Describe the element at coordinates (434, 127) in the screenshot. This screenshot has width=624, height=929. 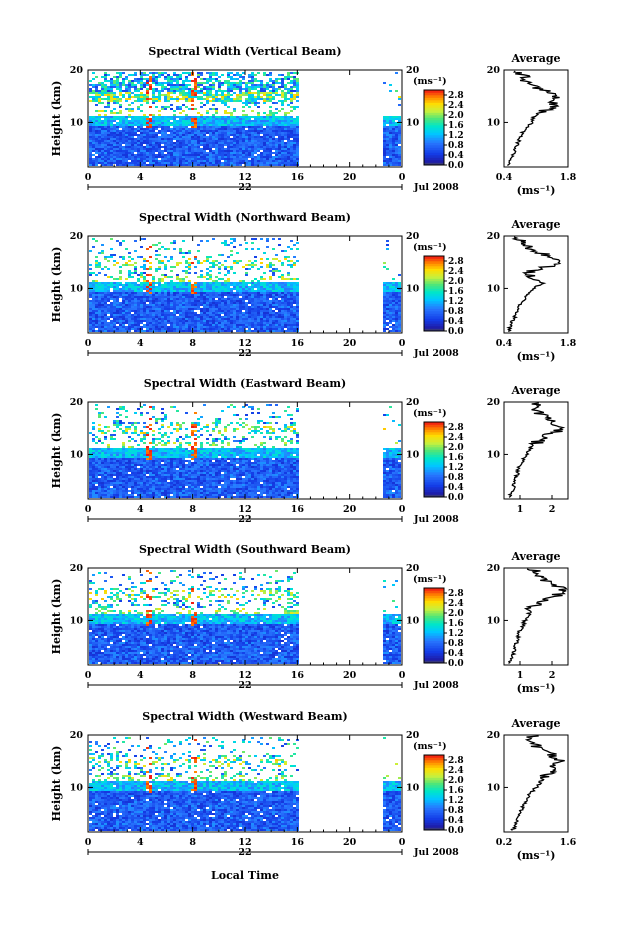
I see `colorbar-frame` at that location.